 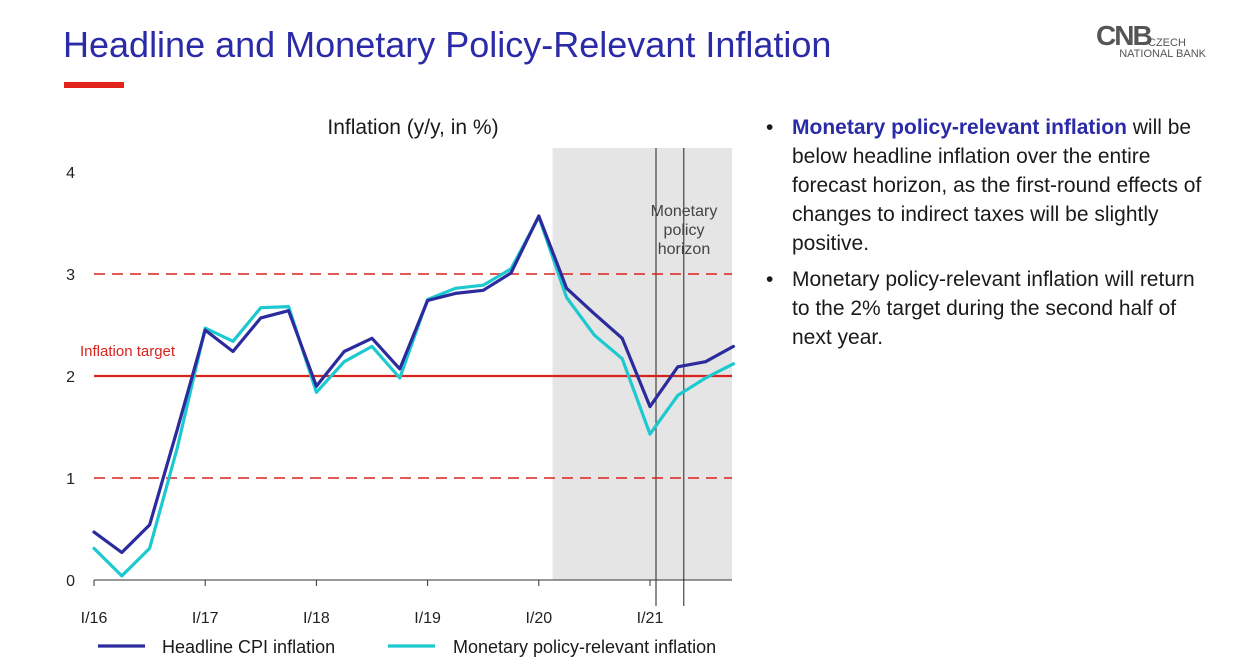 I want to click on x-tick-label: I/19, so click(x=427, y=618).